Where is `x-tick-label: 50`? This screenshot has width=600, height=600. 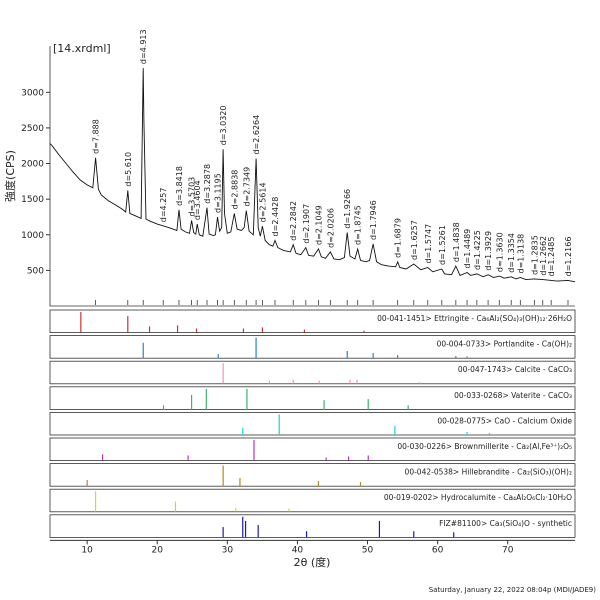 x-tick-label: 50 is located at coordinates (368, 550).